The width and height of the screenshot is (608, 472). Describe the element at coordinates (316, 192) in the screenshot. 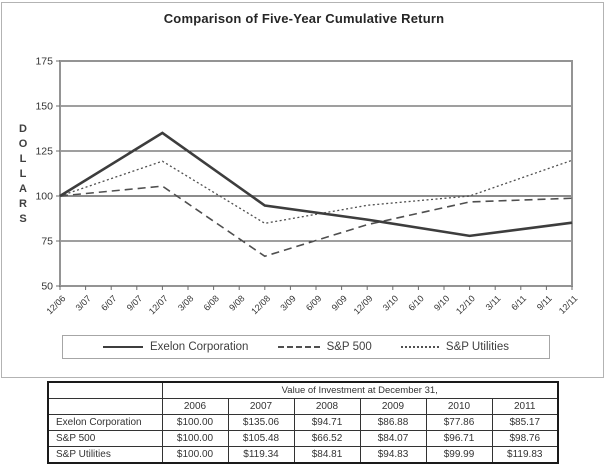

I see `series-line-dotted` at that location.